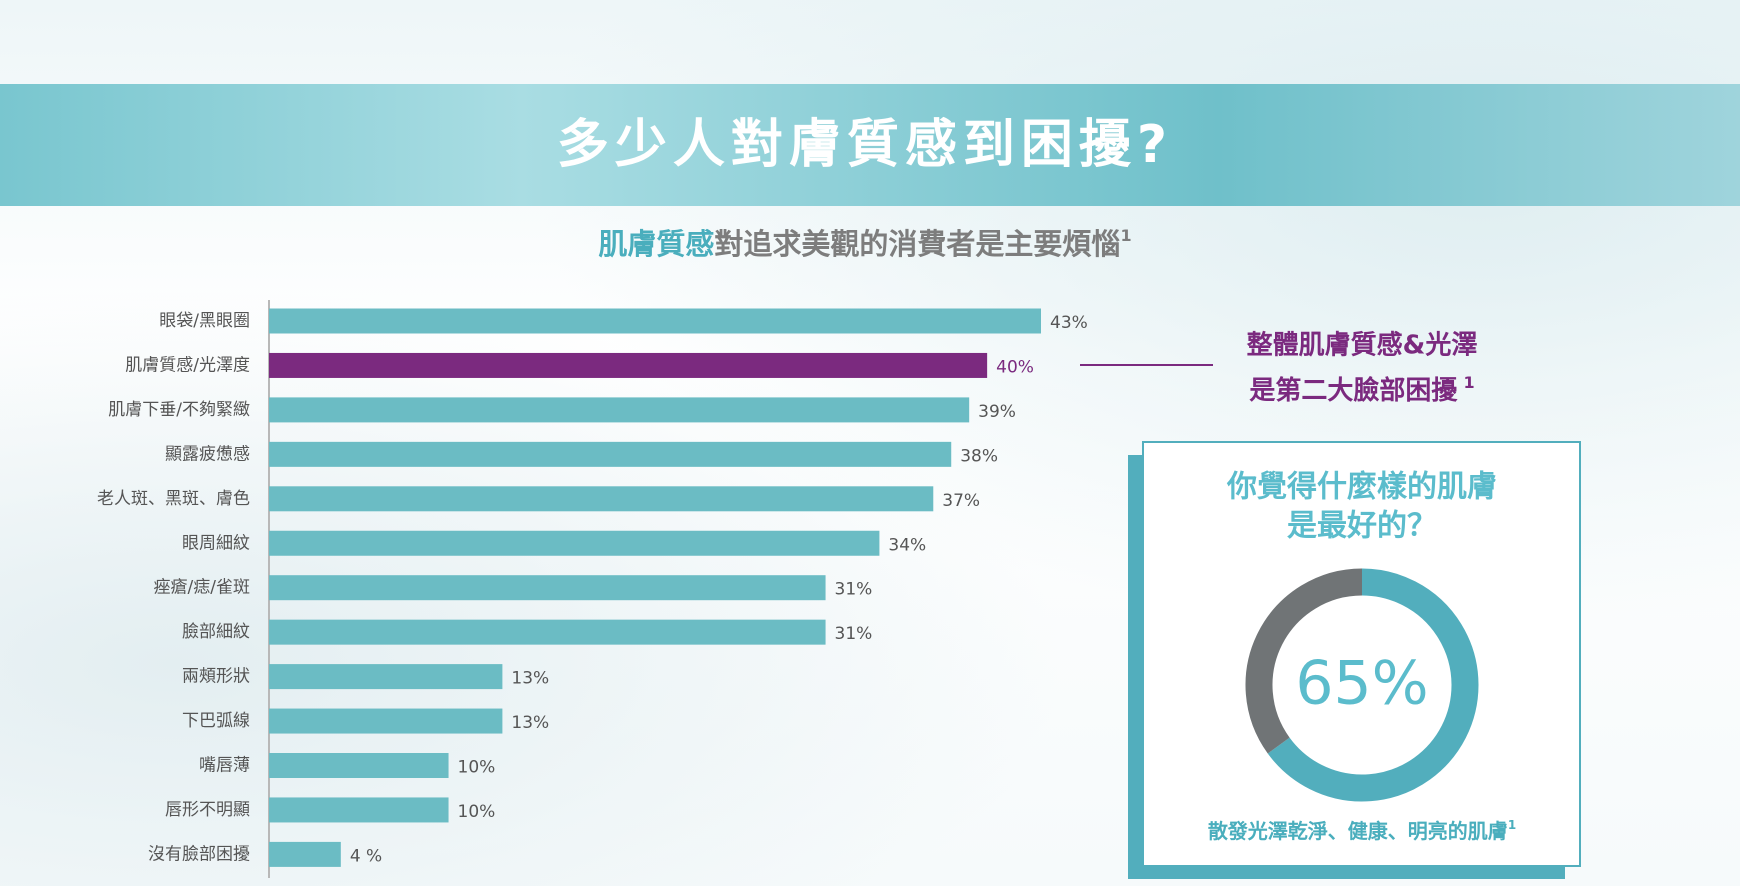 The width and height of the screenshot is (1740, 886). What do you see at coordinates (216, 632) in the screenshot?
I see `category-label: 臉部細紋` at bounding box center [216, 632].